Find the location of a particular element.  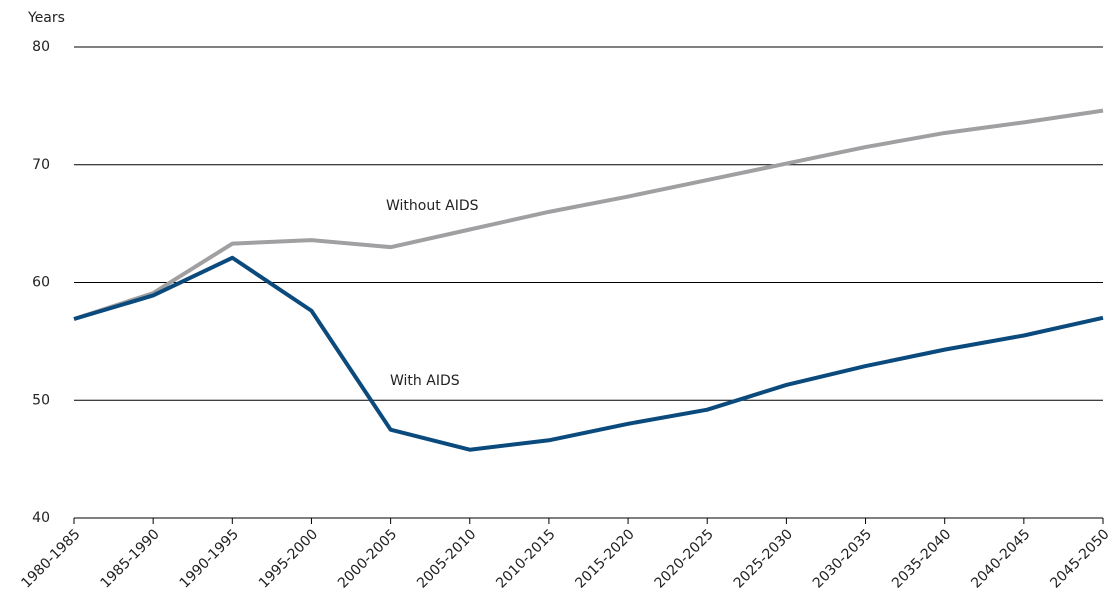

y-tick-label: 80 is located at coordinates (41, 47).